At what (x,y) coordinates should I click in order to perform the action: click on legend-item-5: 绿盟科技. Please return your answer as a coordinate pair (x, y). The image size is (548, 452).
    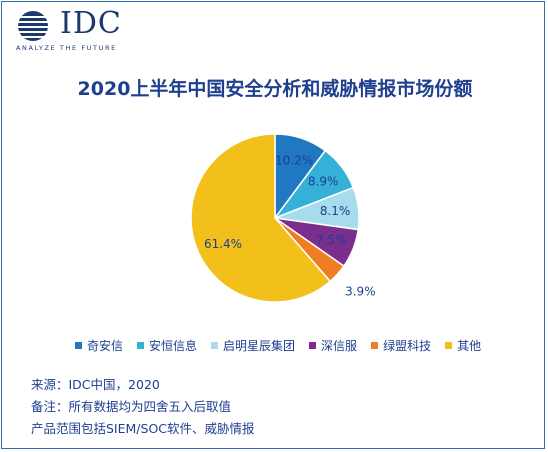
    Looking at the image, I should click on (401, 345).